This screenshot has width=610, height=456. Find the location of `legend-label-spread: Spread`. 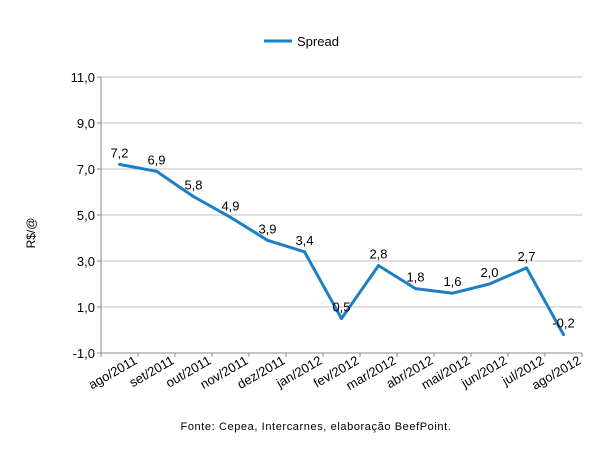

legend-label-spread: Spread is located at coordinates (318, 41).